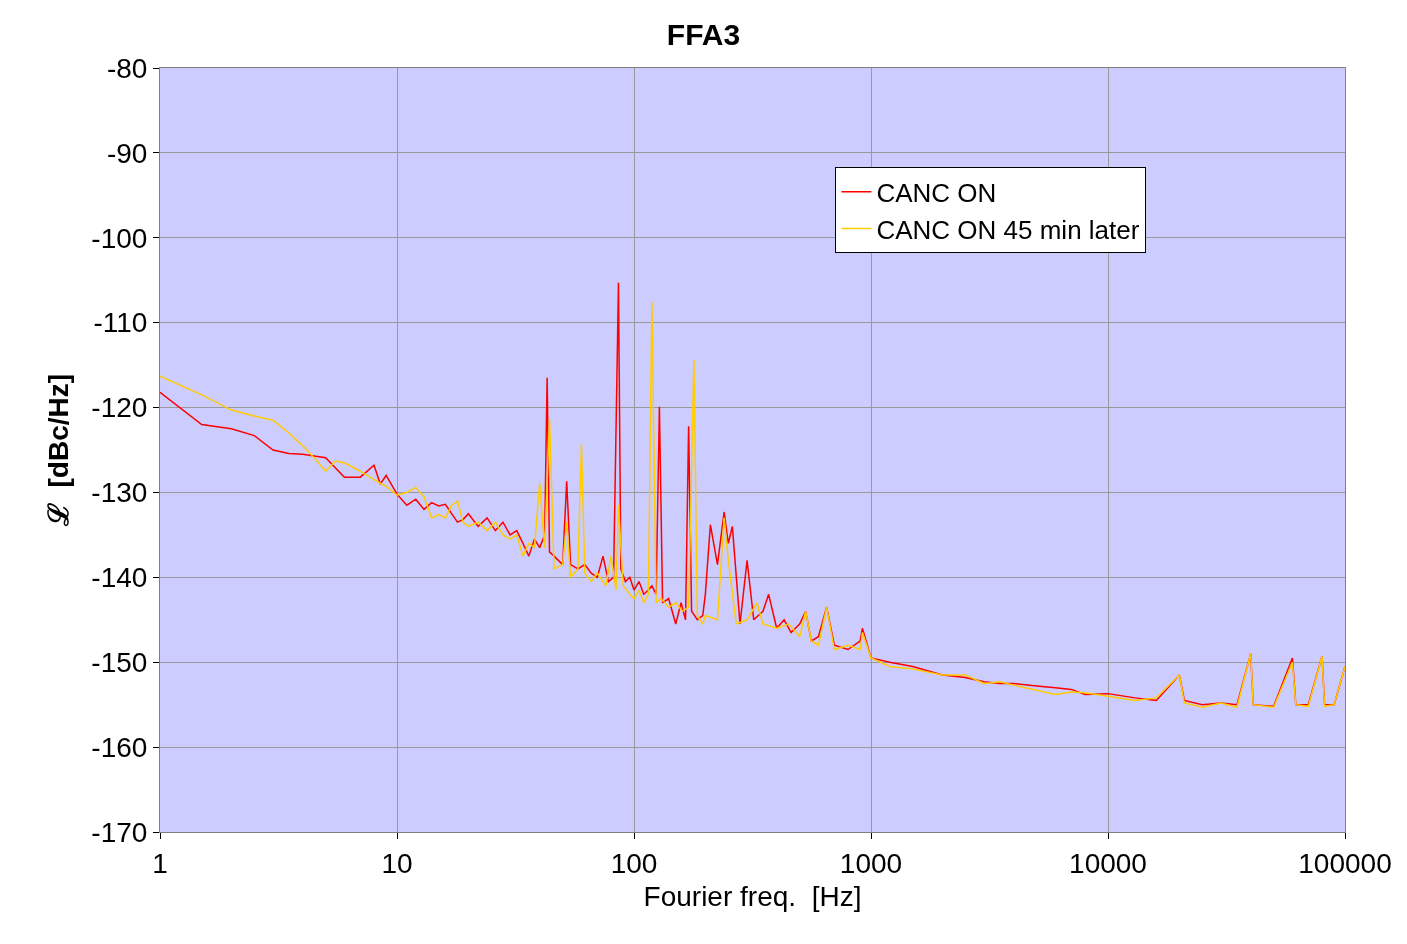  What do you see at coordinates (119, 578) in the screenshot?
I see `y-tick-label: -140` at bounding box center [119, 578].